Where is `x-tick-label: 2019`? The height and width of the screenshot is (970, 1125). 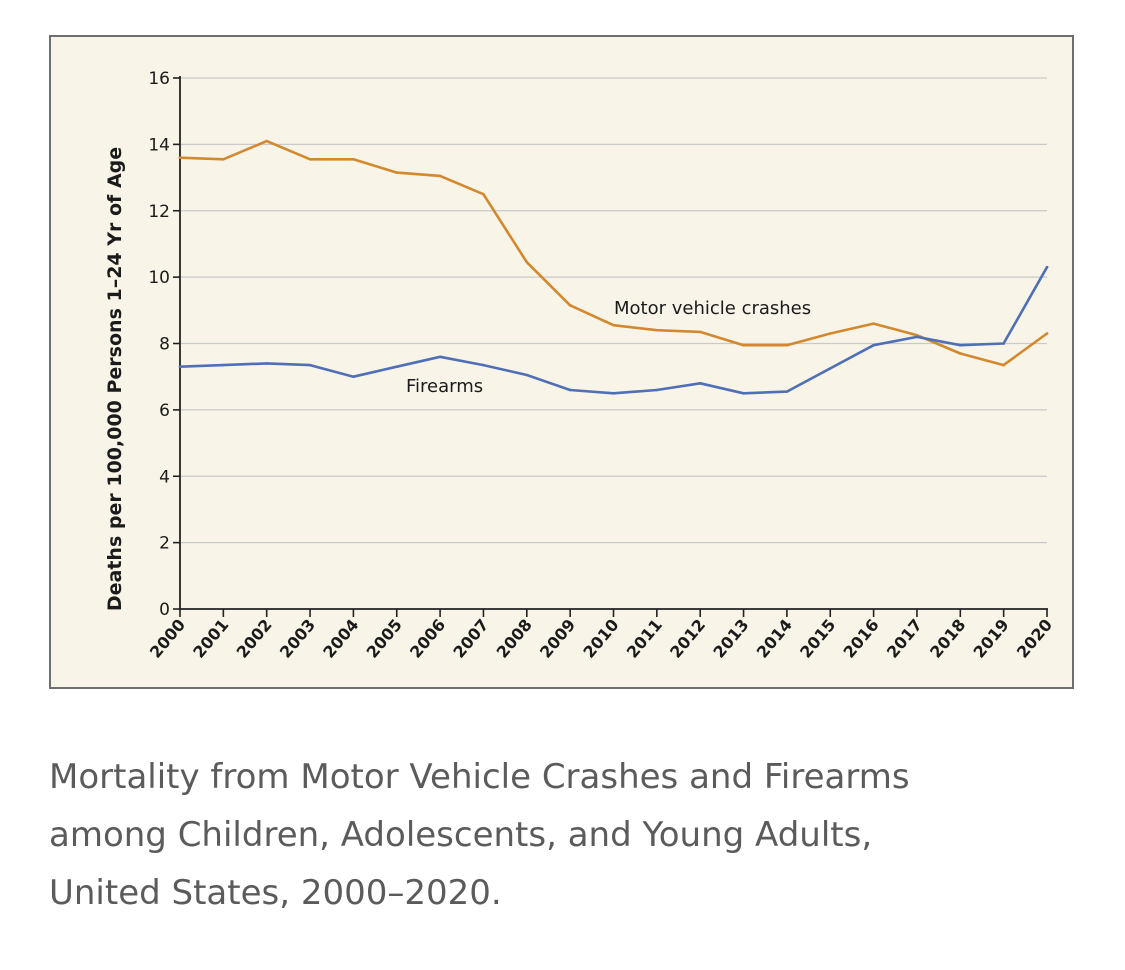 x-tick-label: 2019 is located at coordinates (991, 638).